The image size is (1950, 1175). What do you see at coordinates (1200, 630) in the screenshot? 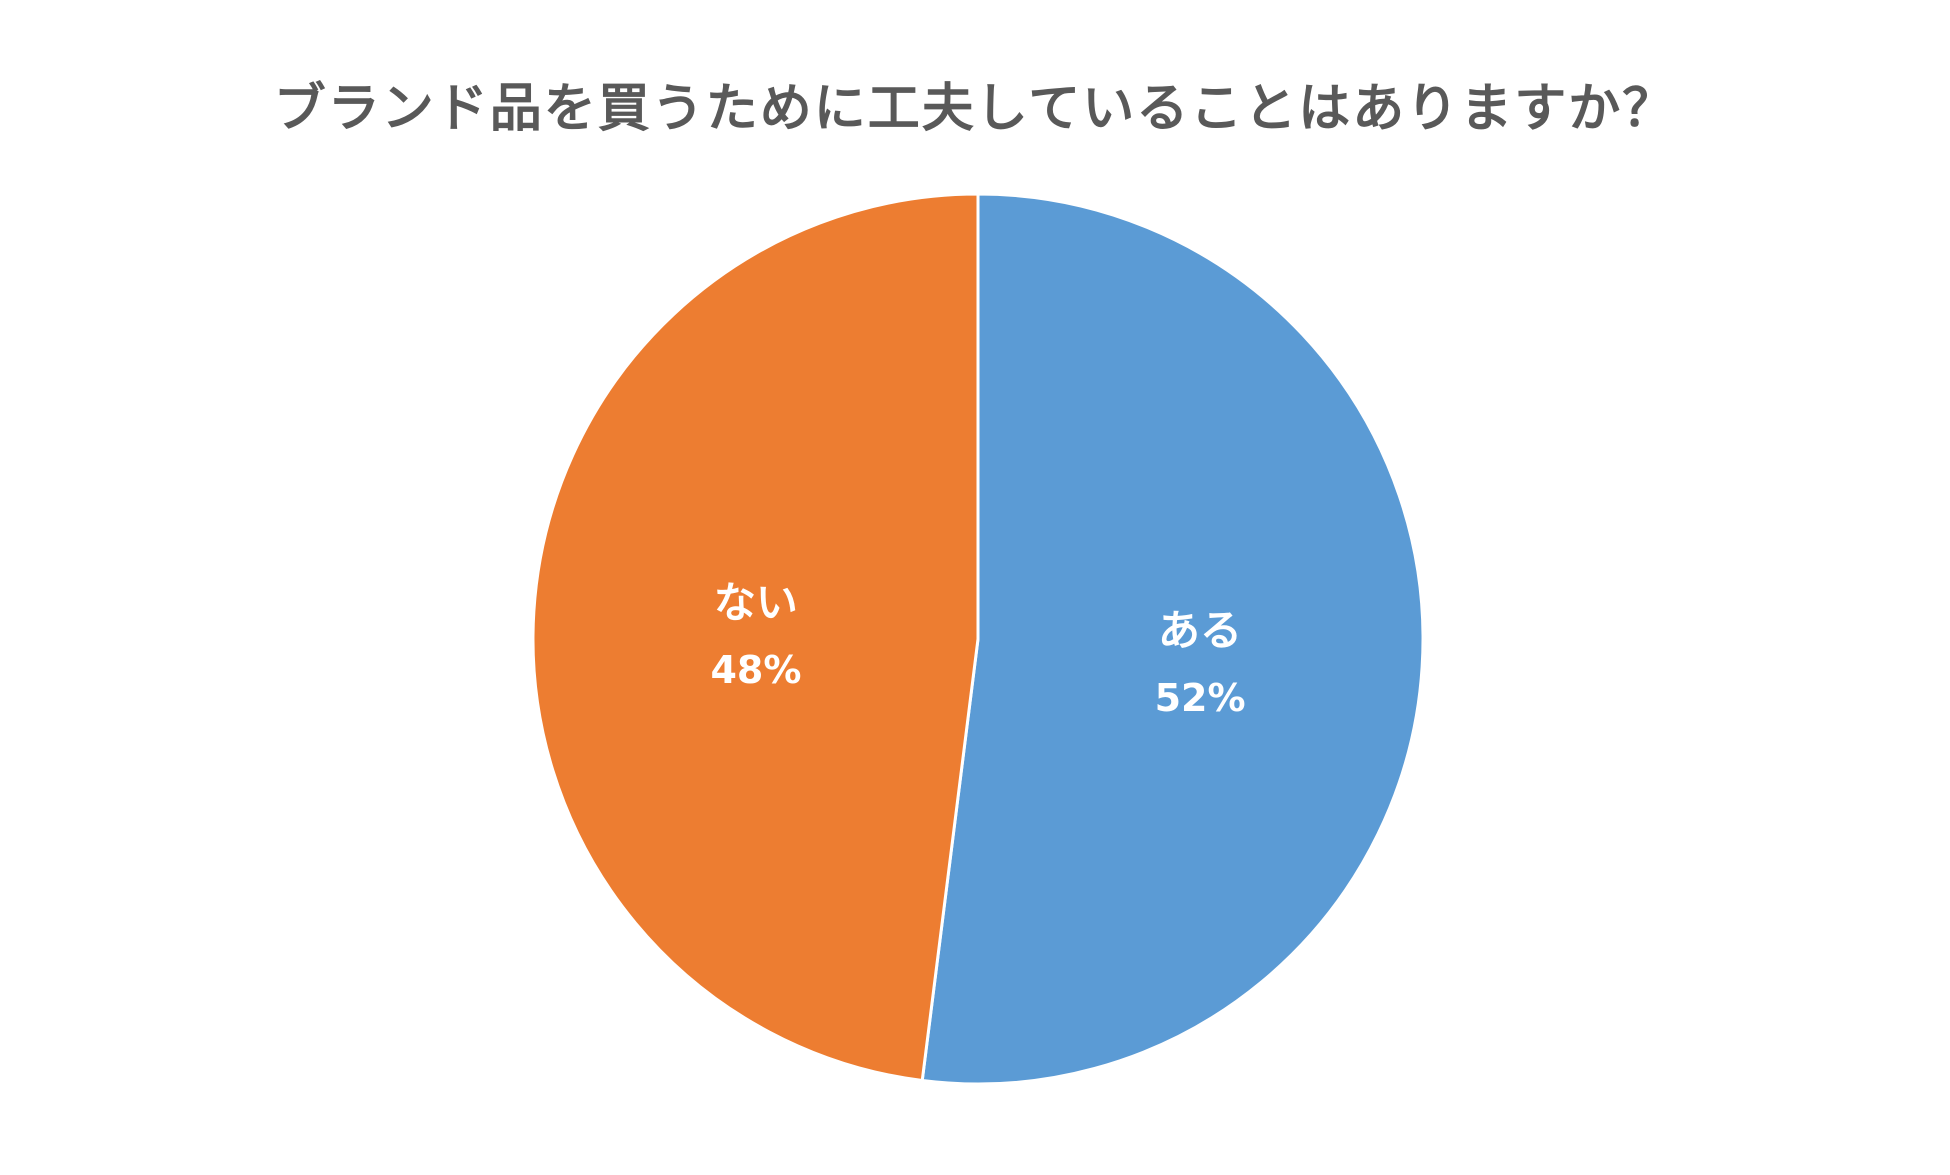
I see `slice-label-0: ある` at bounding box center [1200, 630].